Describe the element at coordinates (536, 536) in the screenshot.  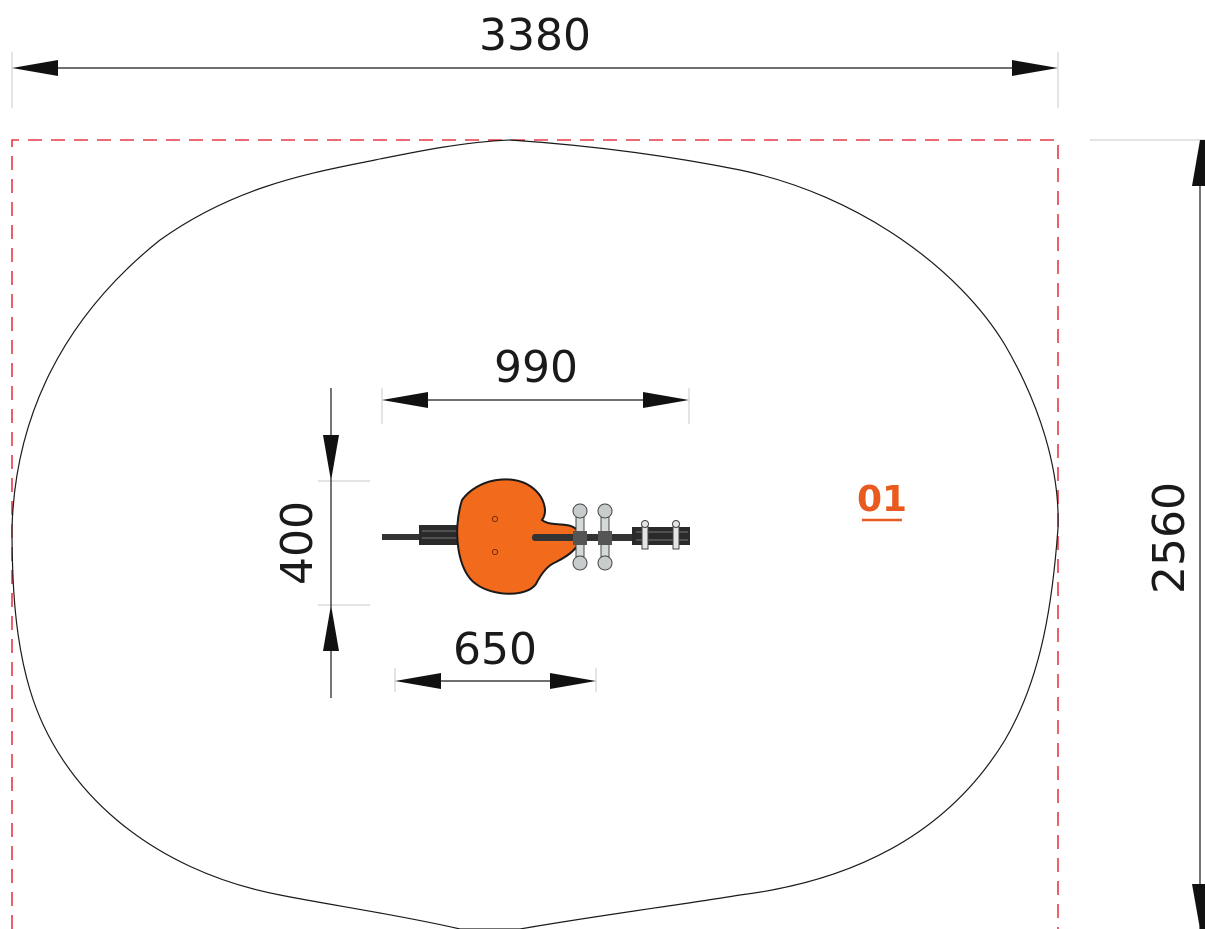
I see `spring-rider-equipment` at that location.